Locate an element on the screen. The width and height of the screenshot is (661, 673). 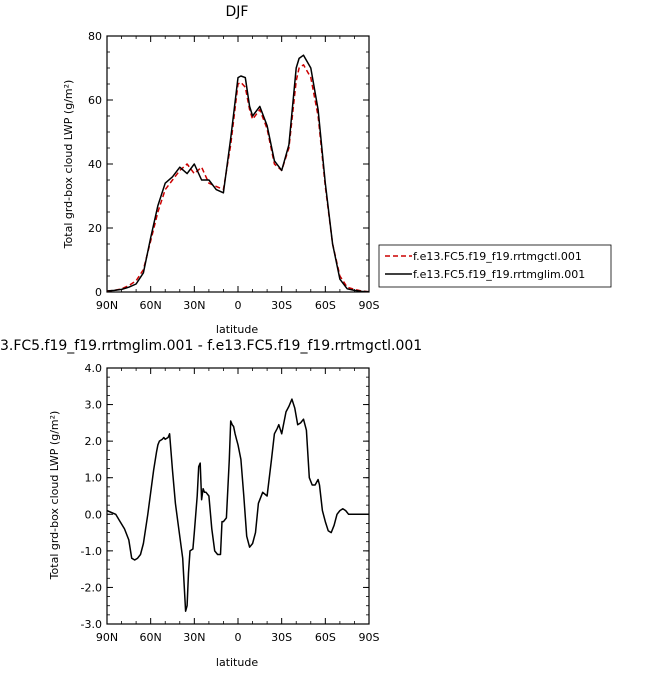
y-tick-label: 4.0 is located at coordinates (94, 368).